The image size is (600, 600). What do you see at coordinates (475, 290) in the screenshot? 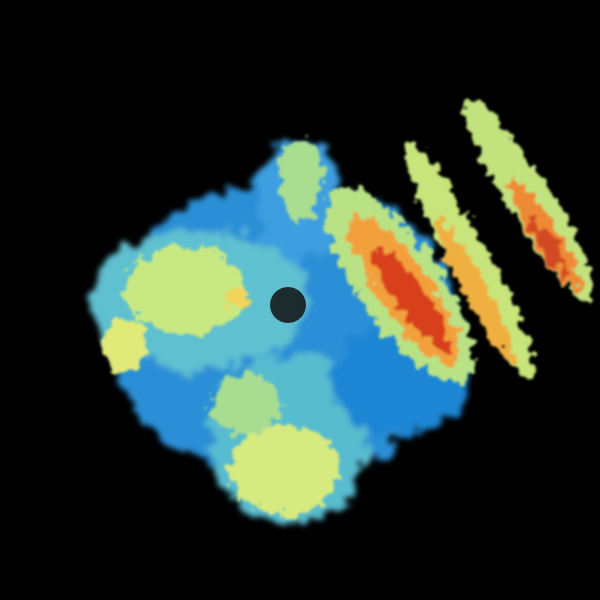
I see `band-mid` at bounding box center [475, 290].